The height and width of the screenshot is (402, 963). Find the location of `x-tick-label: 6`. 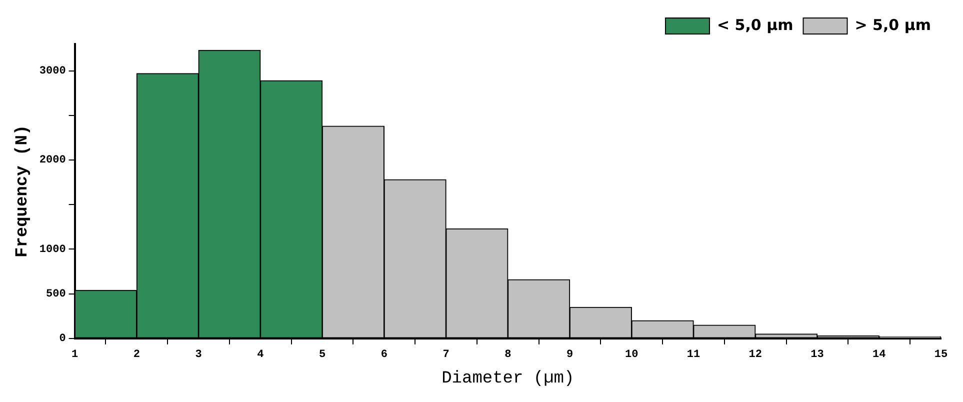

x-tick-label: 6 is located at coordinates (384, 354).